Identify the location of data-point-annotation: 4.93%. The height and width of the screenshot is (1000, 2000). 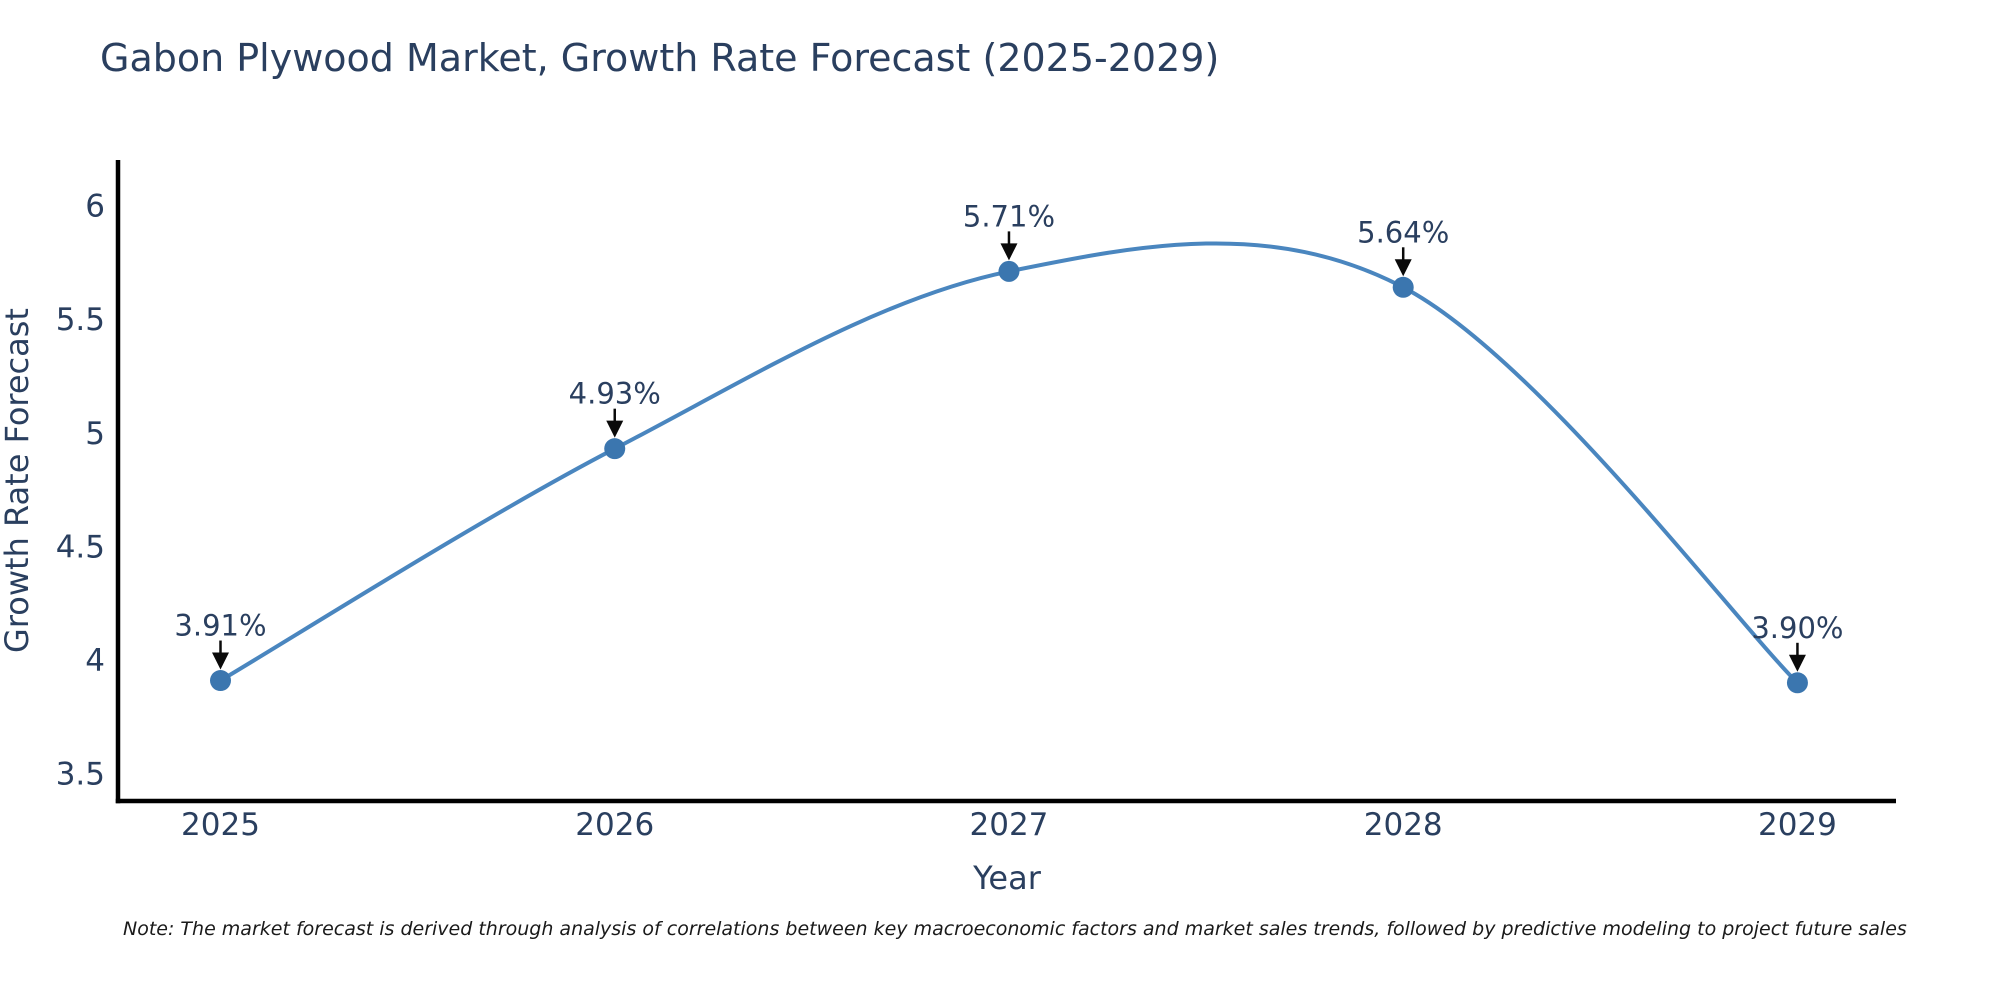
(615, 394).